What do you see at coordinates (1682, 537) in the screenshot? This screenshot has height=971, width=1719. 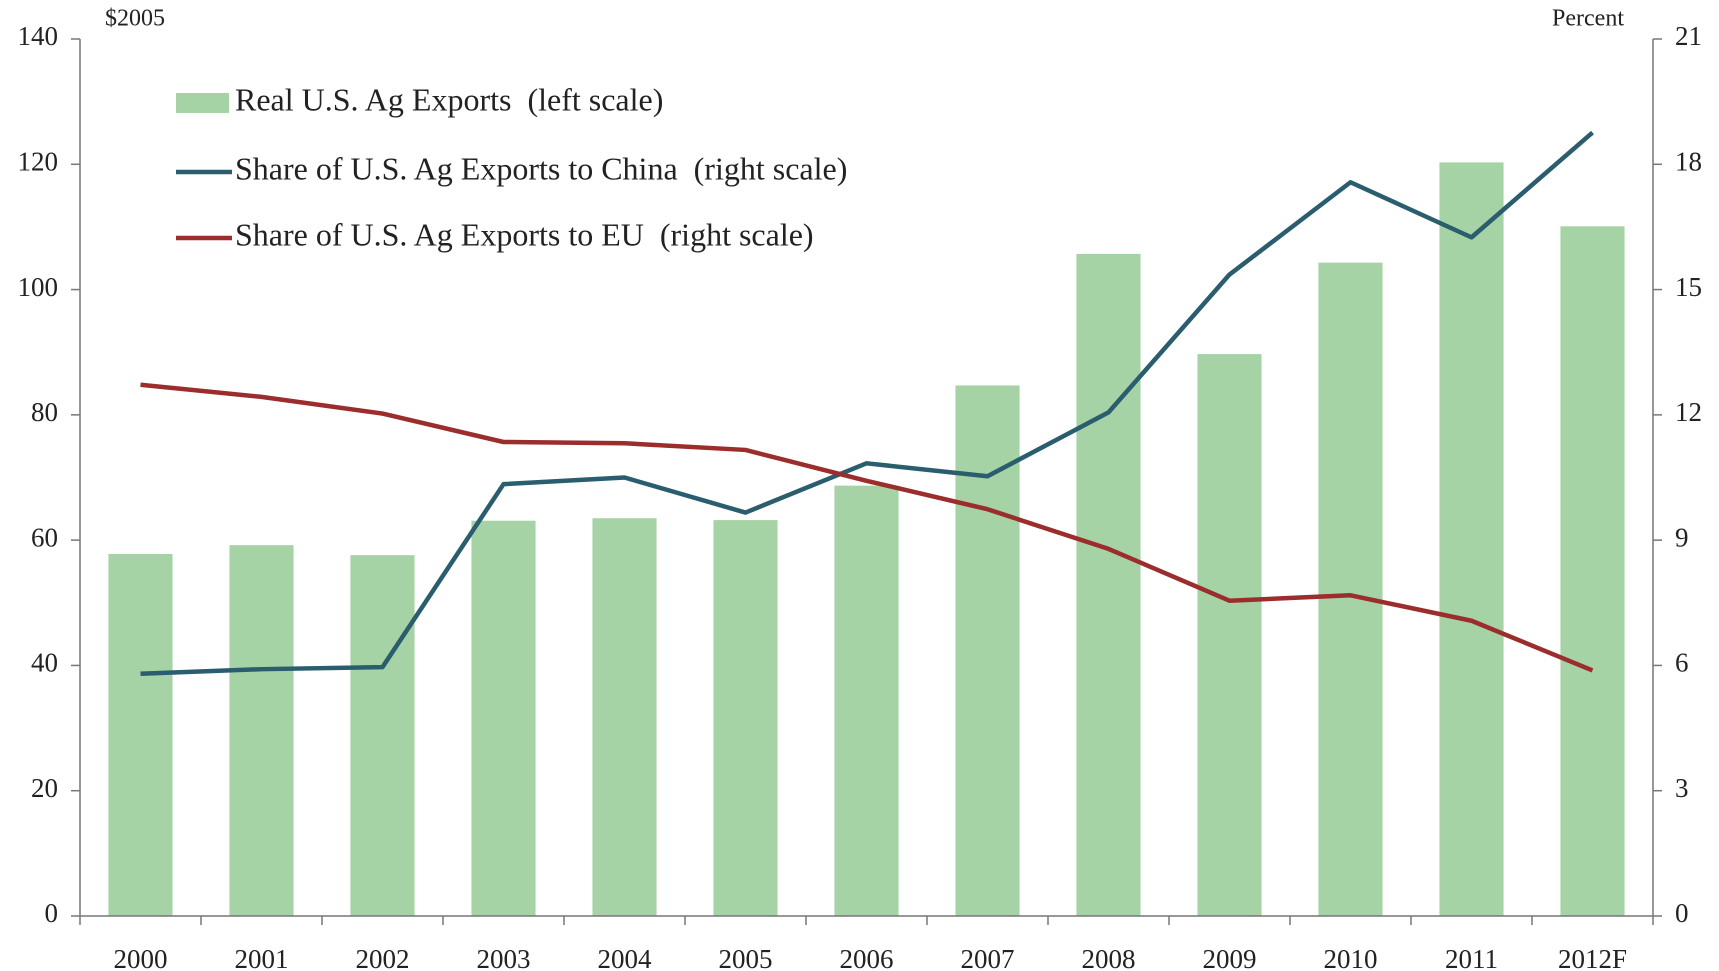 I see `y2-tick-label: 9` at bounding box center [1682, 537].